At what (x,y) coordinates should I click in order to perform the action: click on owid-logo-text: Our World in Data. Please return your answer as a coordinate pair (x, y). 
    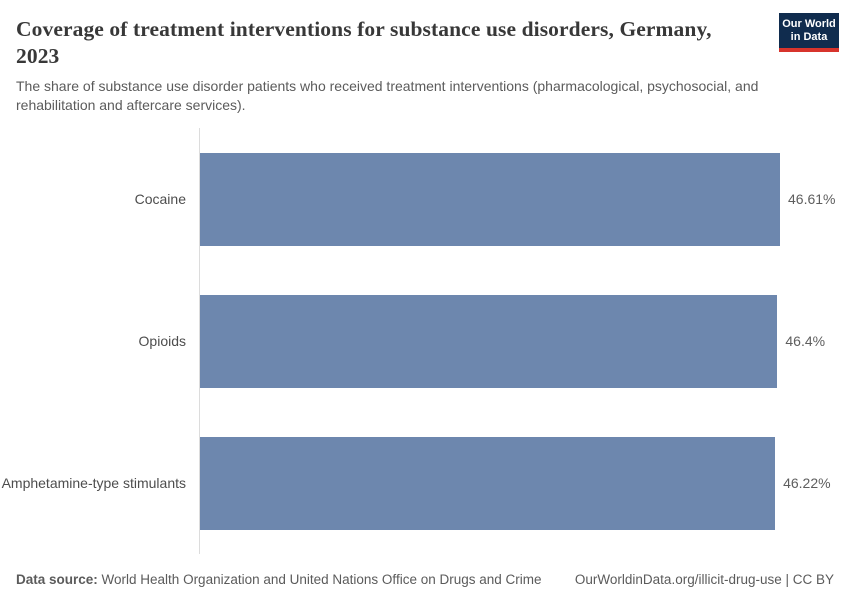
    Looking at the image, I should click on (809, 30).